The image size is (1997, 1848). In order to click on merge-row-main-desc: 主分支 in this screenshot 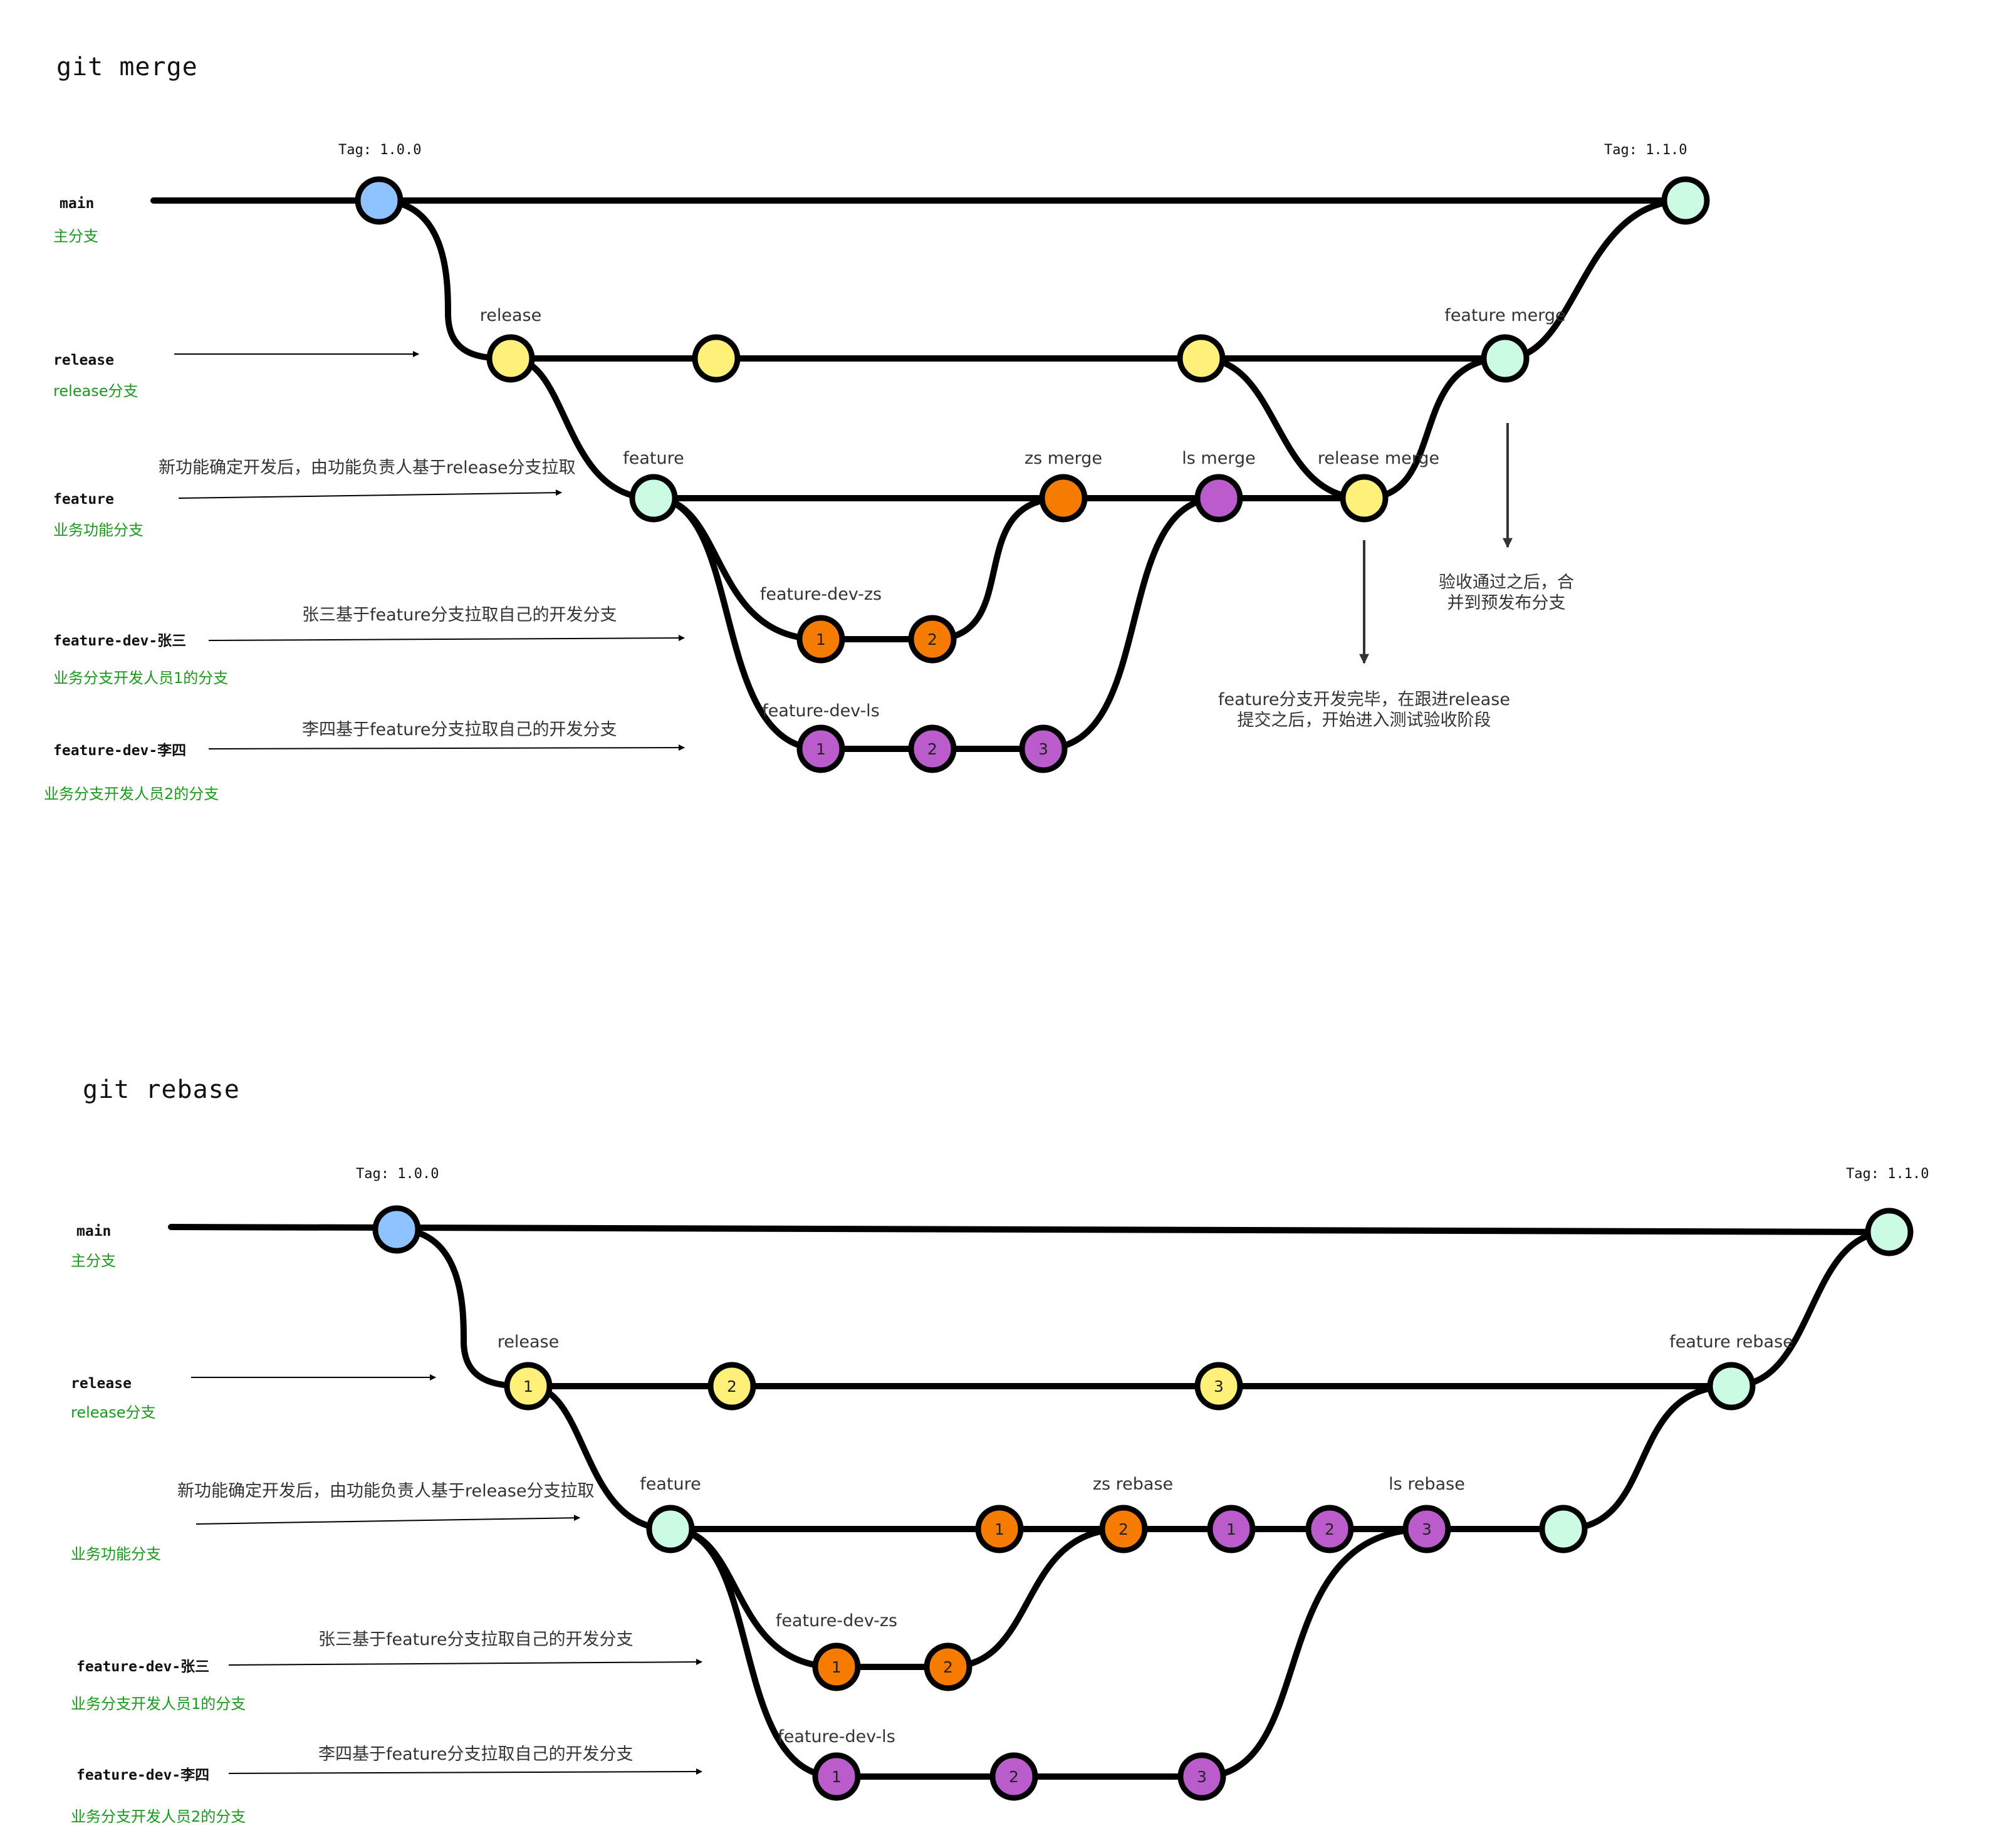, I will do `click(75, 236)`.